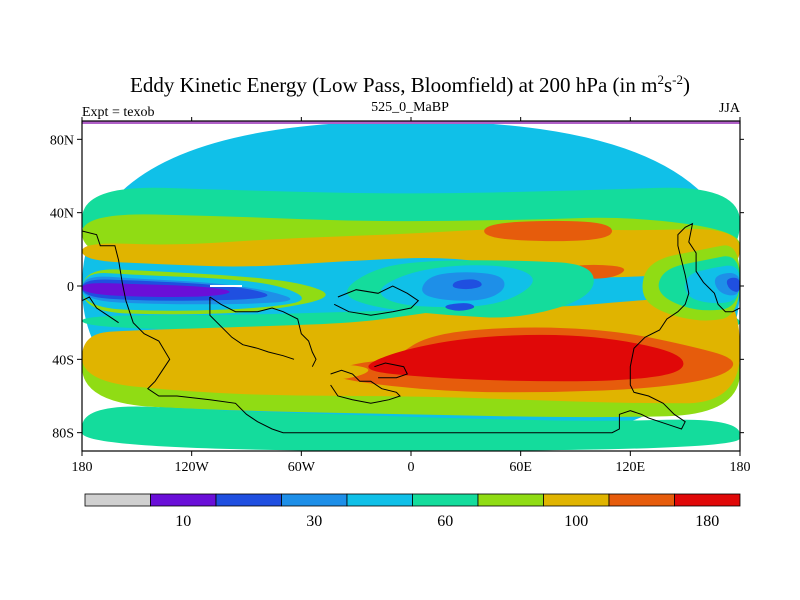  I want to click on title-superscript-1: 2, so click(660, 79).